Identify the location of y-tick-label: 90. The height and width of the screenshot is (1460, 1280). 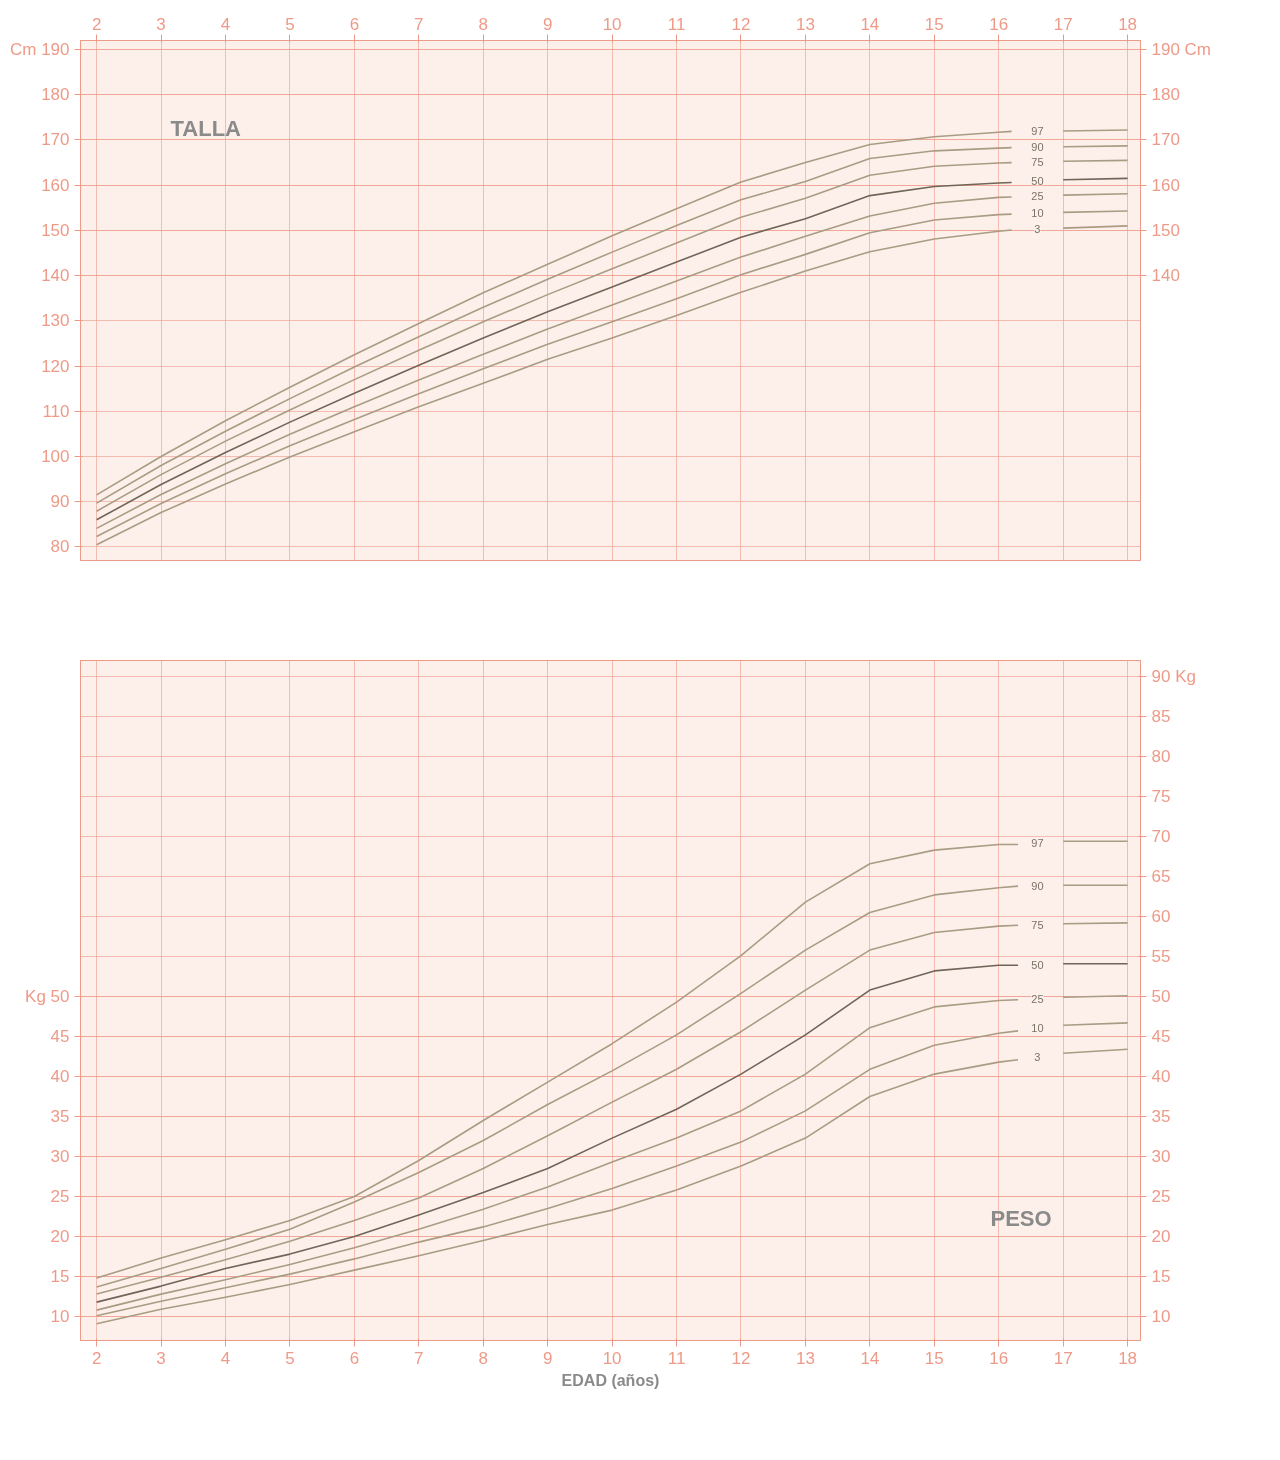
(60, 502).